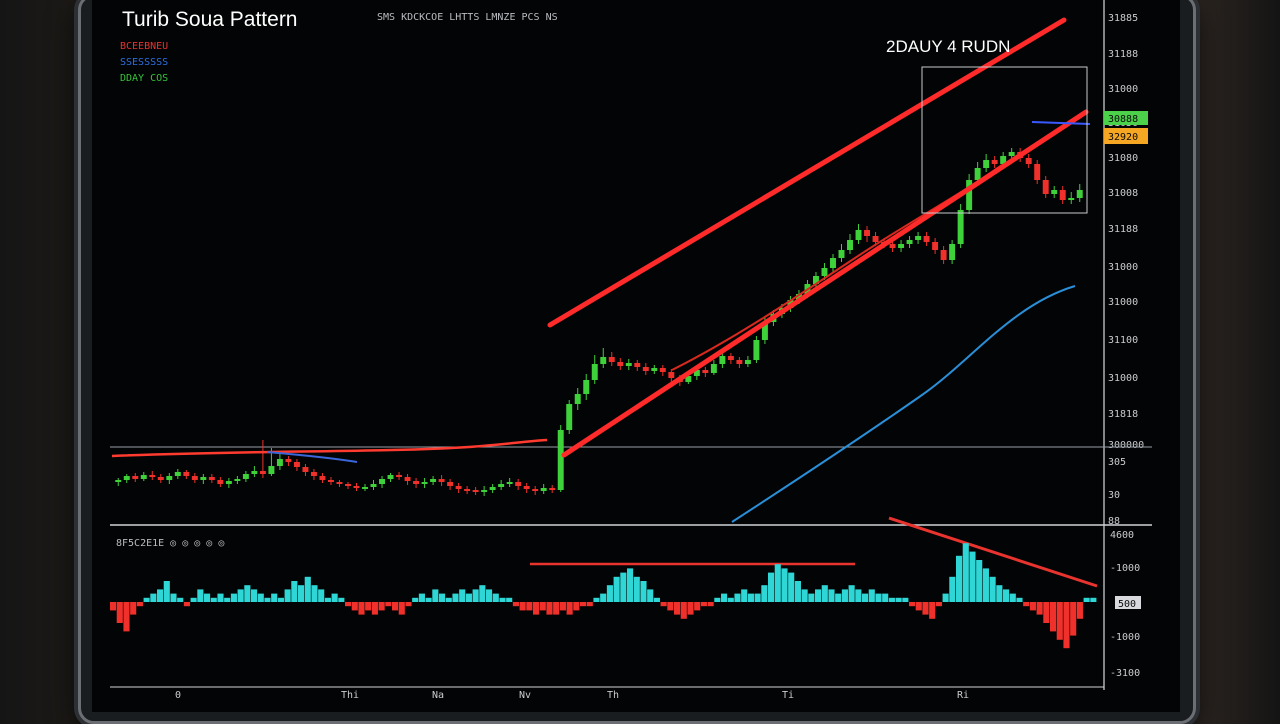 The image size is (1280, 724). What do you see at coordinates (1123, 340) in the screenshot?
I see `price-axis-label: 31100` at bounding box center [1123, 340].